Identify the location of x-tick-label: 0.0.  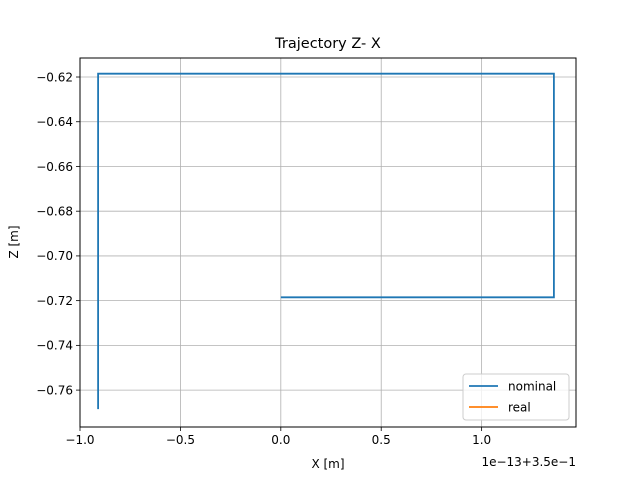
(280, 440).